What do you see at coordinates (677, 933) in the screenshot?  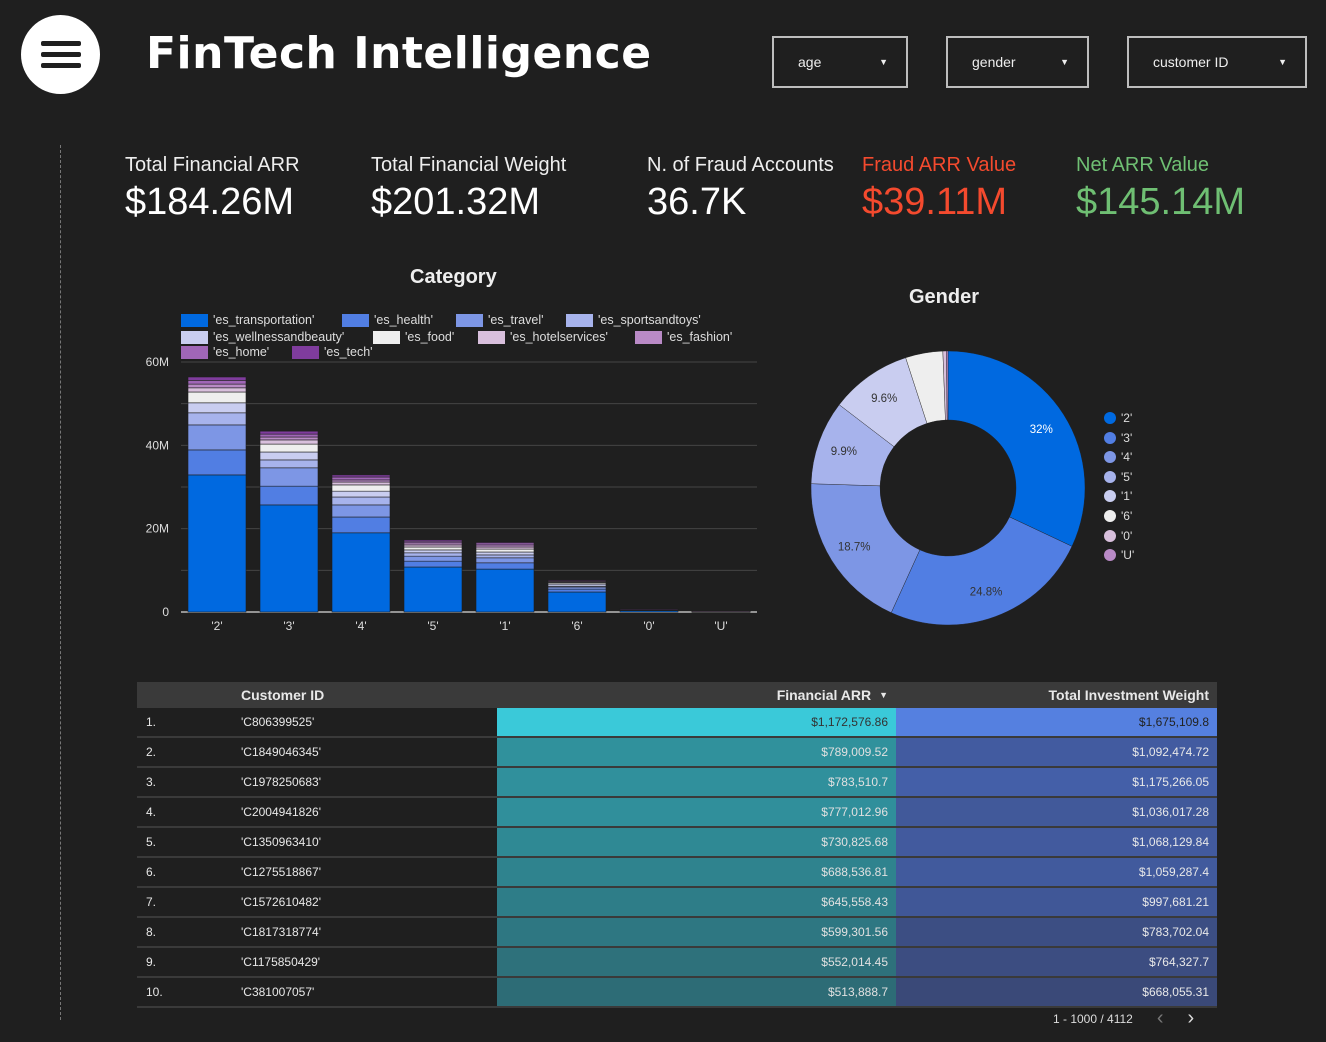 I see `table-row: 8. 'C1817318774' $599,301.56 $783,702.04` at bounding box center [677, 933].